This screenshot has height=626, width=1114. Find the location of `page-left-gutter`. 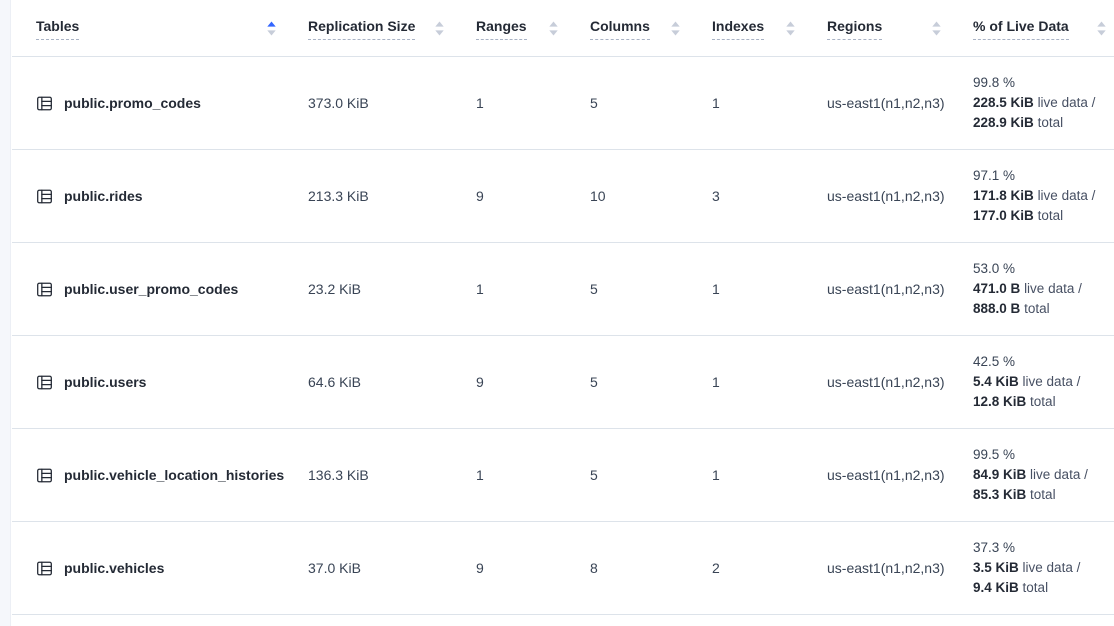

page-left-gutter is located at coordinates (5, 313).